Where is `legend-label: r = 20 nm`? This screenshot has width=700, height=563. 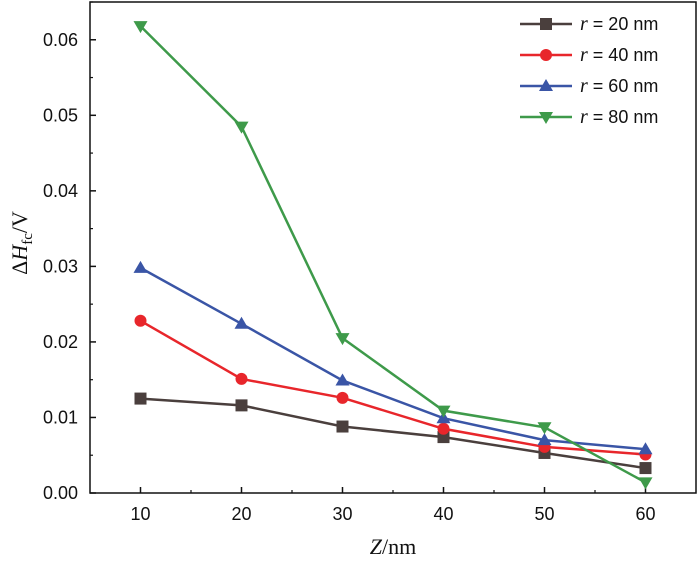 legend-label: r = 20 nm is located at coordinates (619, 24).